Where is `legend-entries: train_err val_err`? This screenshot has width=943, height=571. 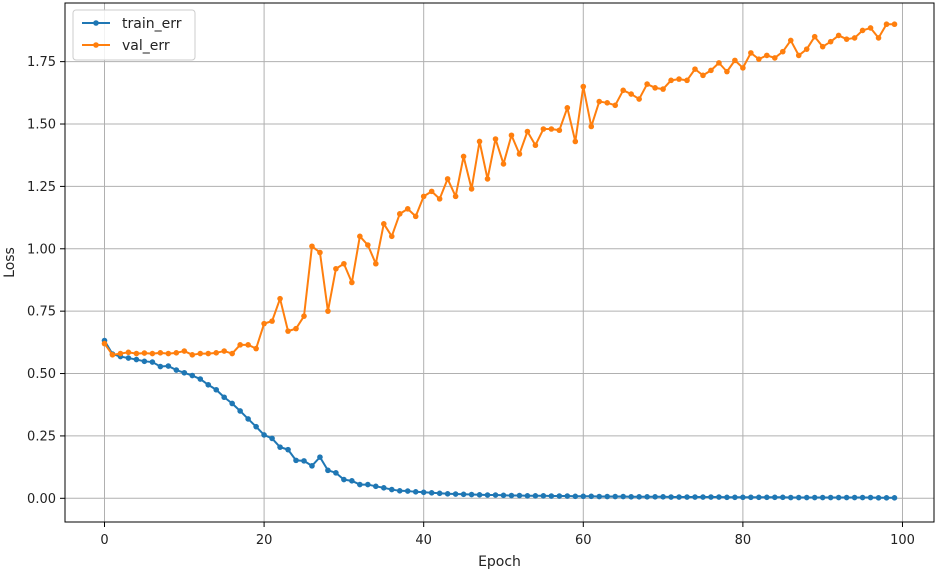 legend-entries: train_err val_err is located at coordinates (132, 35).